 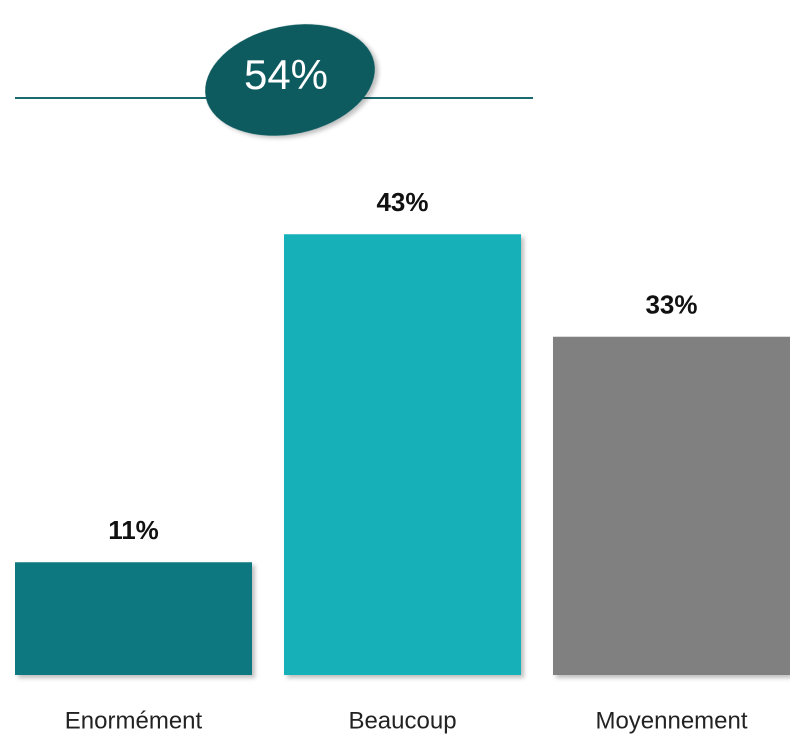 I want to click on value-label: 33%, so click(x=671, y=305).